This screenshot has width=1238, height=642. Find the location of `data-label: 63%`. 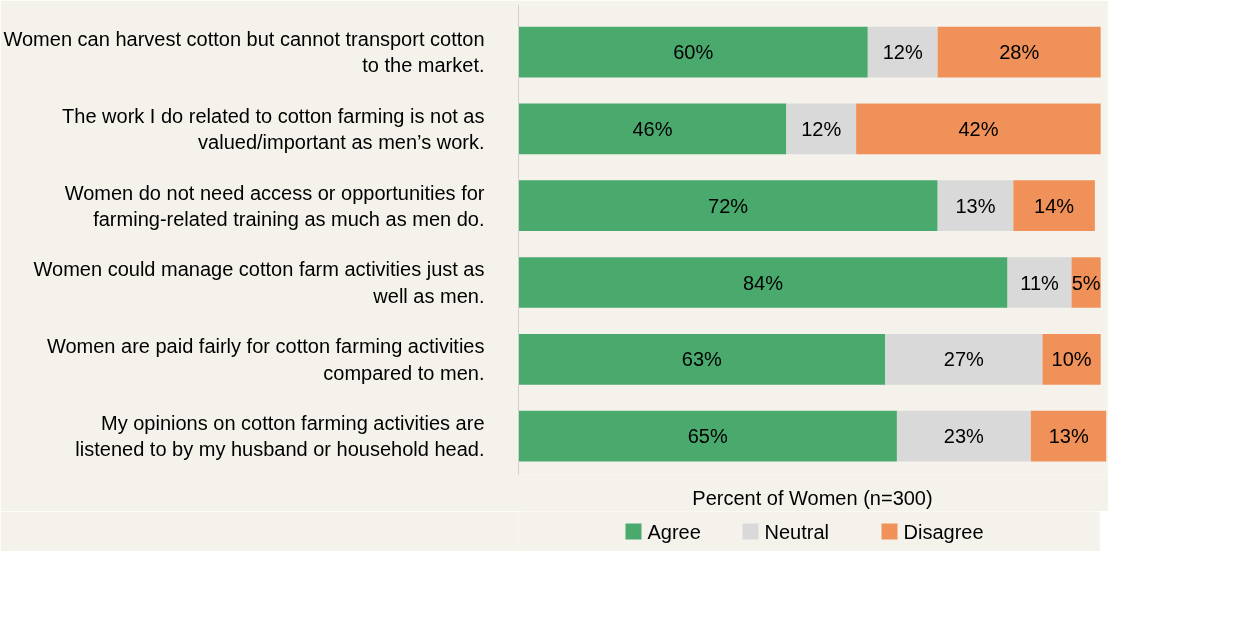

data-label: 63% is located at coordinates (702, 359).